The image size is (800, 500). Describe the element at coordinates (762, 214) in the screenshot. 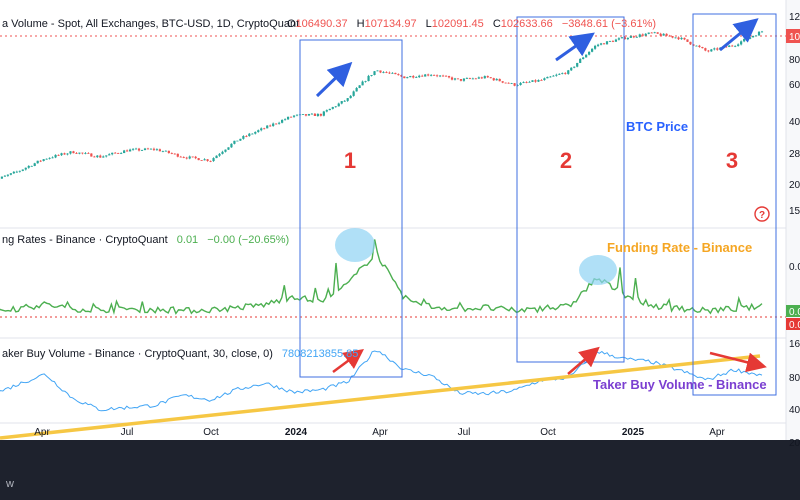

I see `help-icon` at that location.